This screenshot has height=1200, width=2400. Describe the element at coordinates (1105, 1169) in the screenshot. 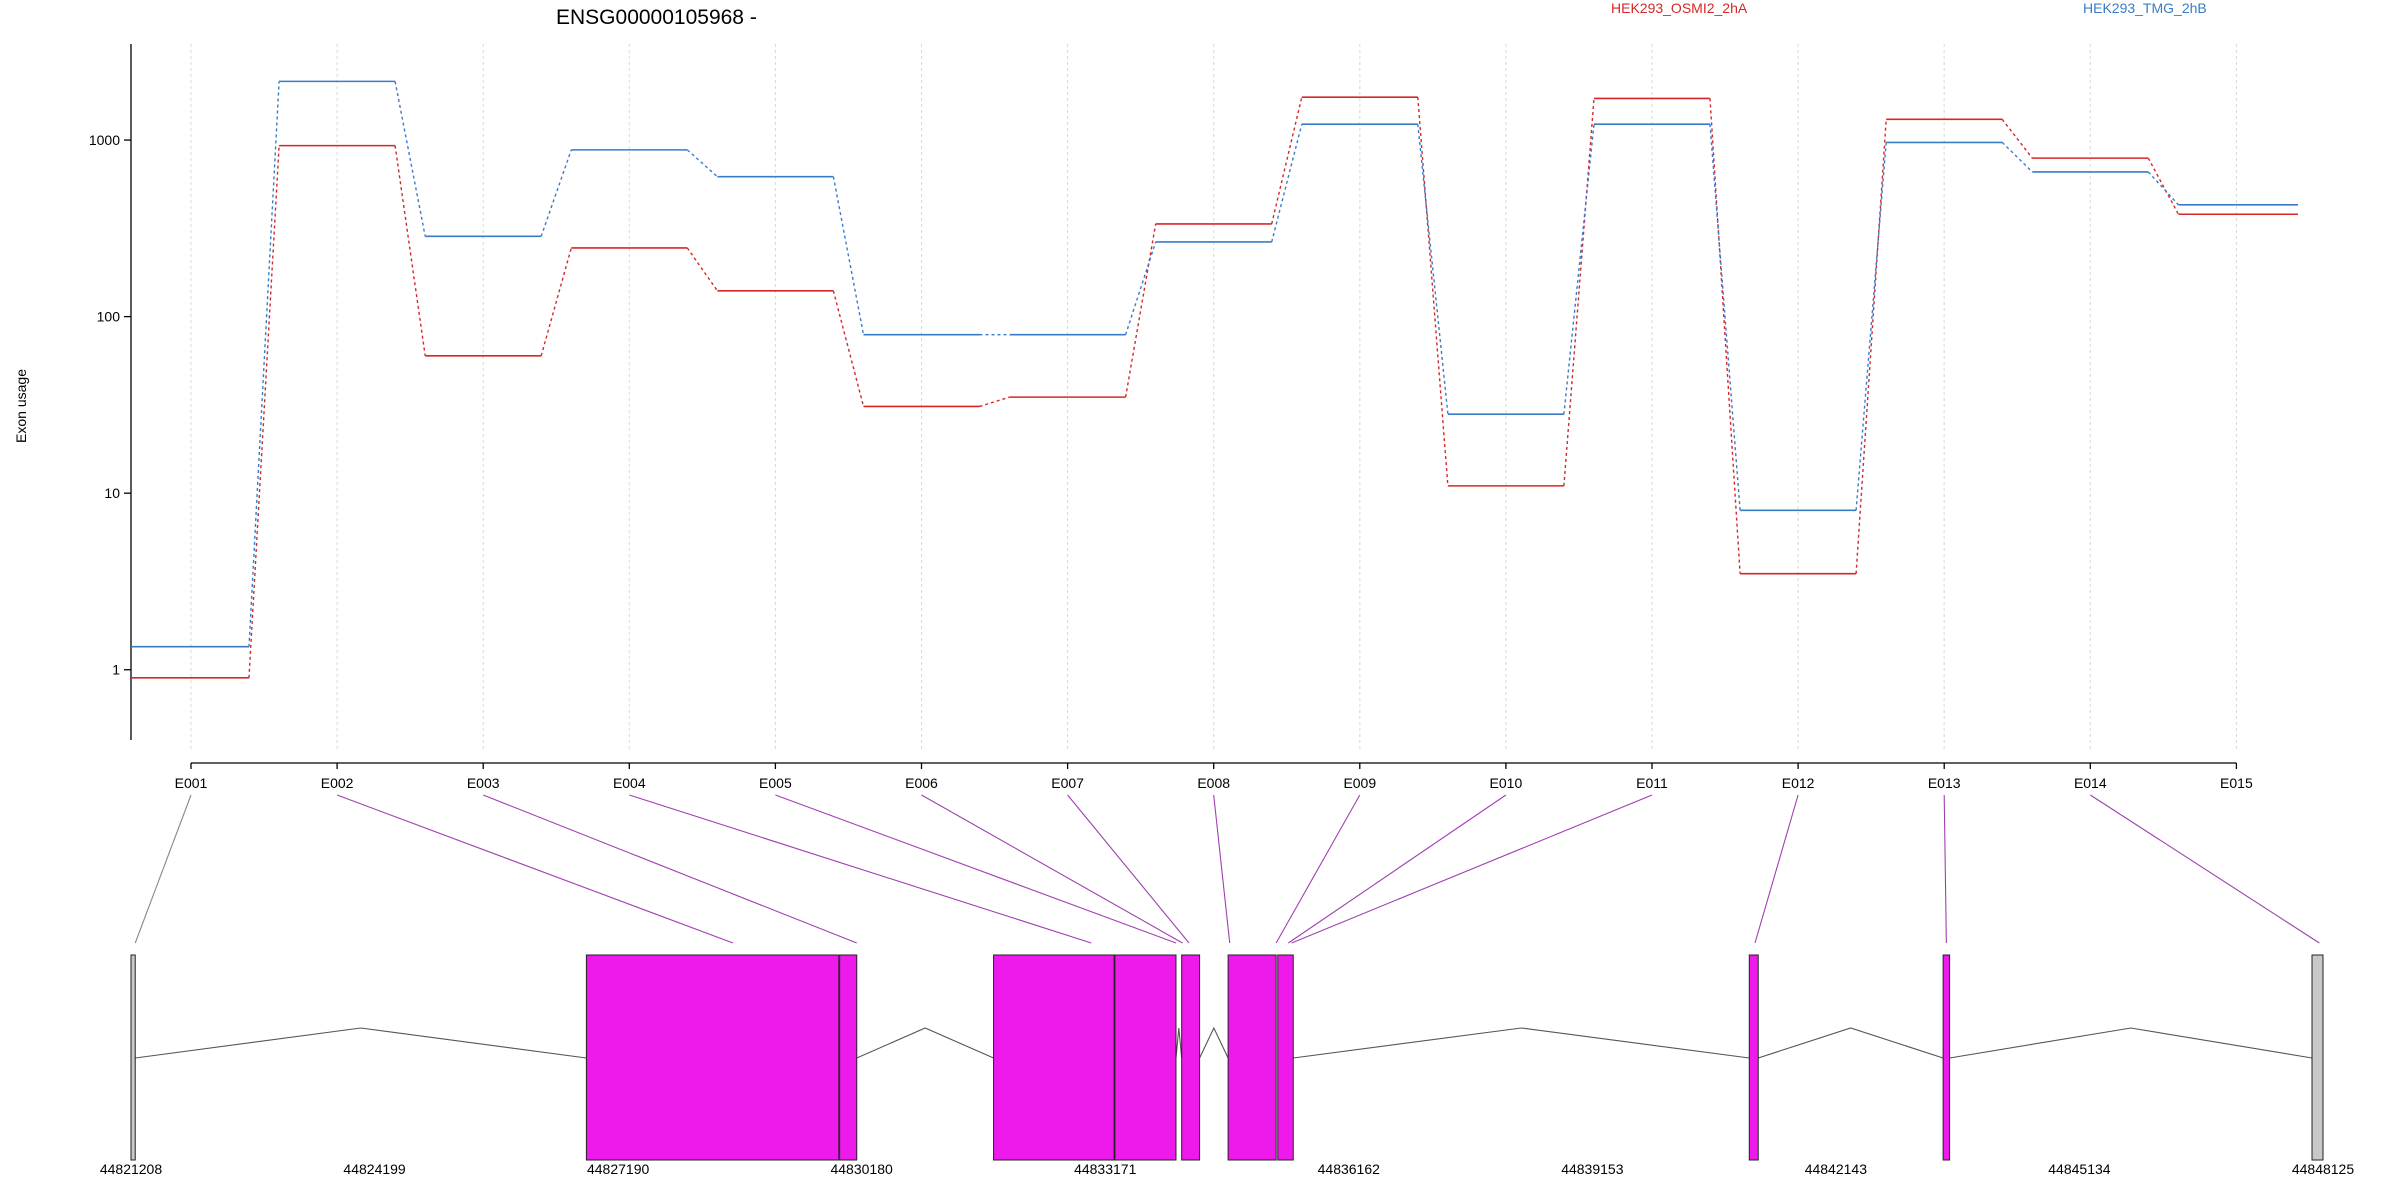

I see `genomic-tick-label: 44833171` at that location.